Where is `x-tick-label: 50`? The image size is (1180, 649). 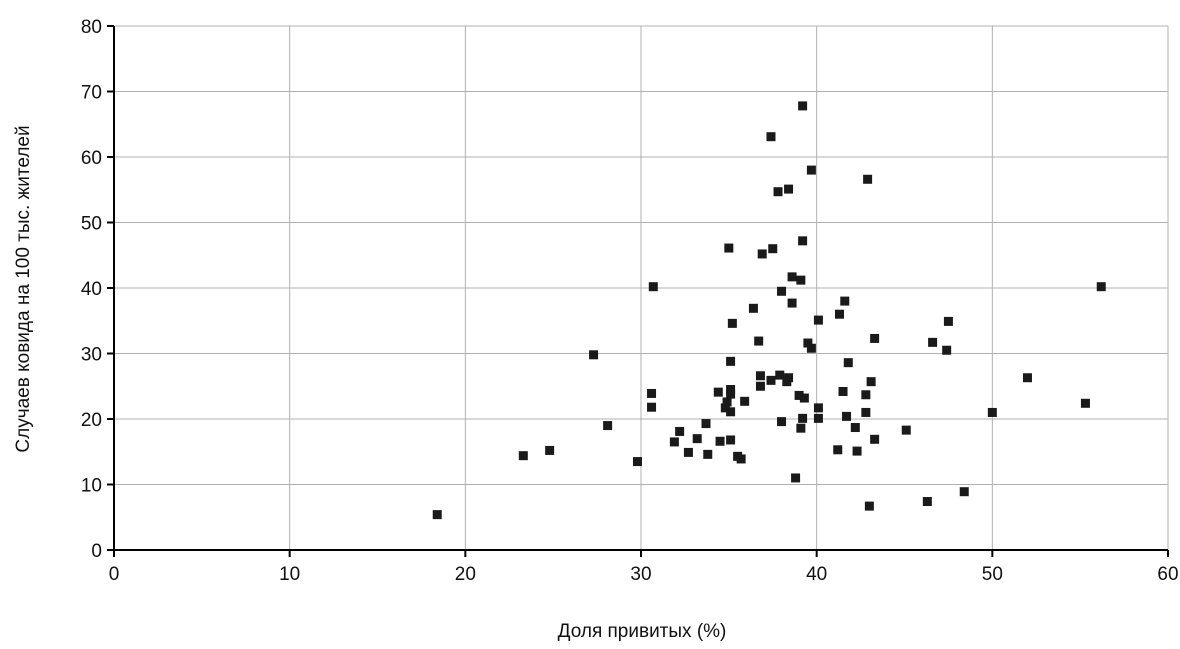
x-tick-label: 50 is located at coordinates (992, 574).